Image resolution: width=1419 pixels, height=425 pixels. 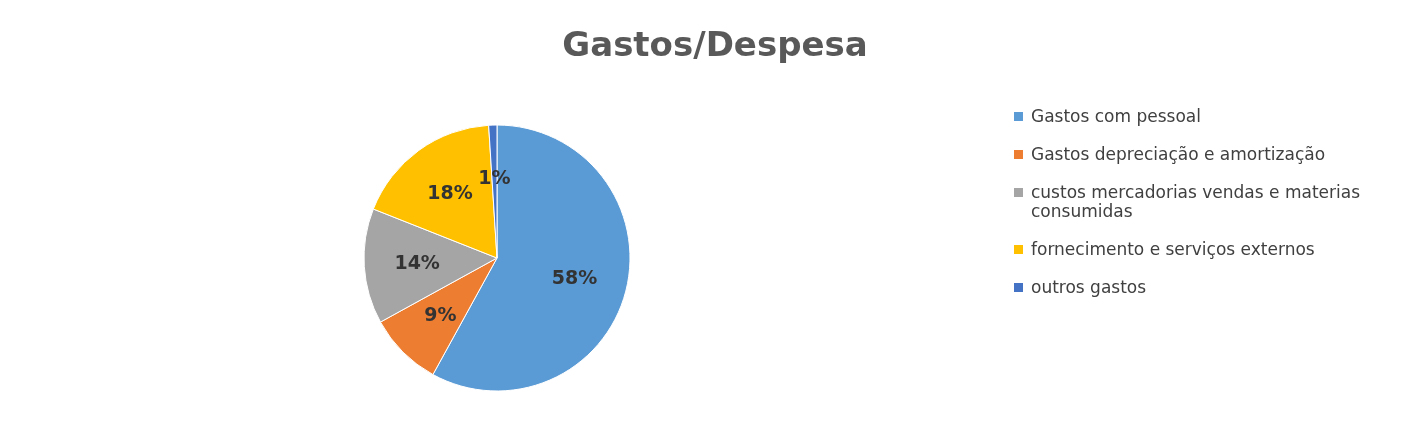 I want to click on data-label: 9%, so click(x=440, y=313).